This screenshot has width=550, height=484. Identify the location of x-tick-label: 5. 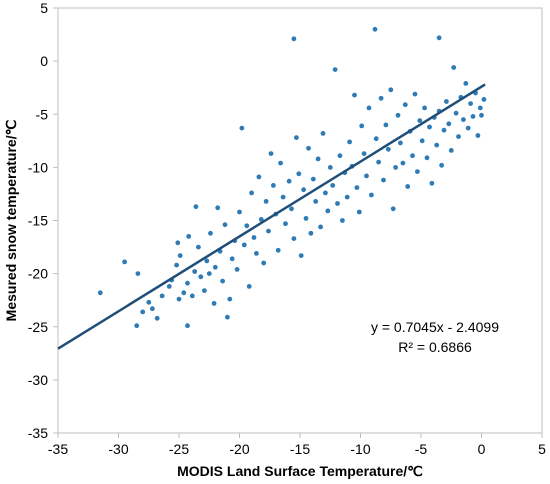
(542, 449).